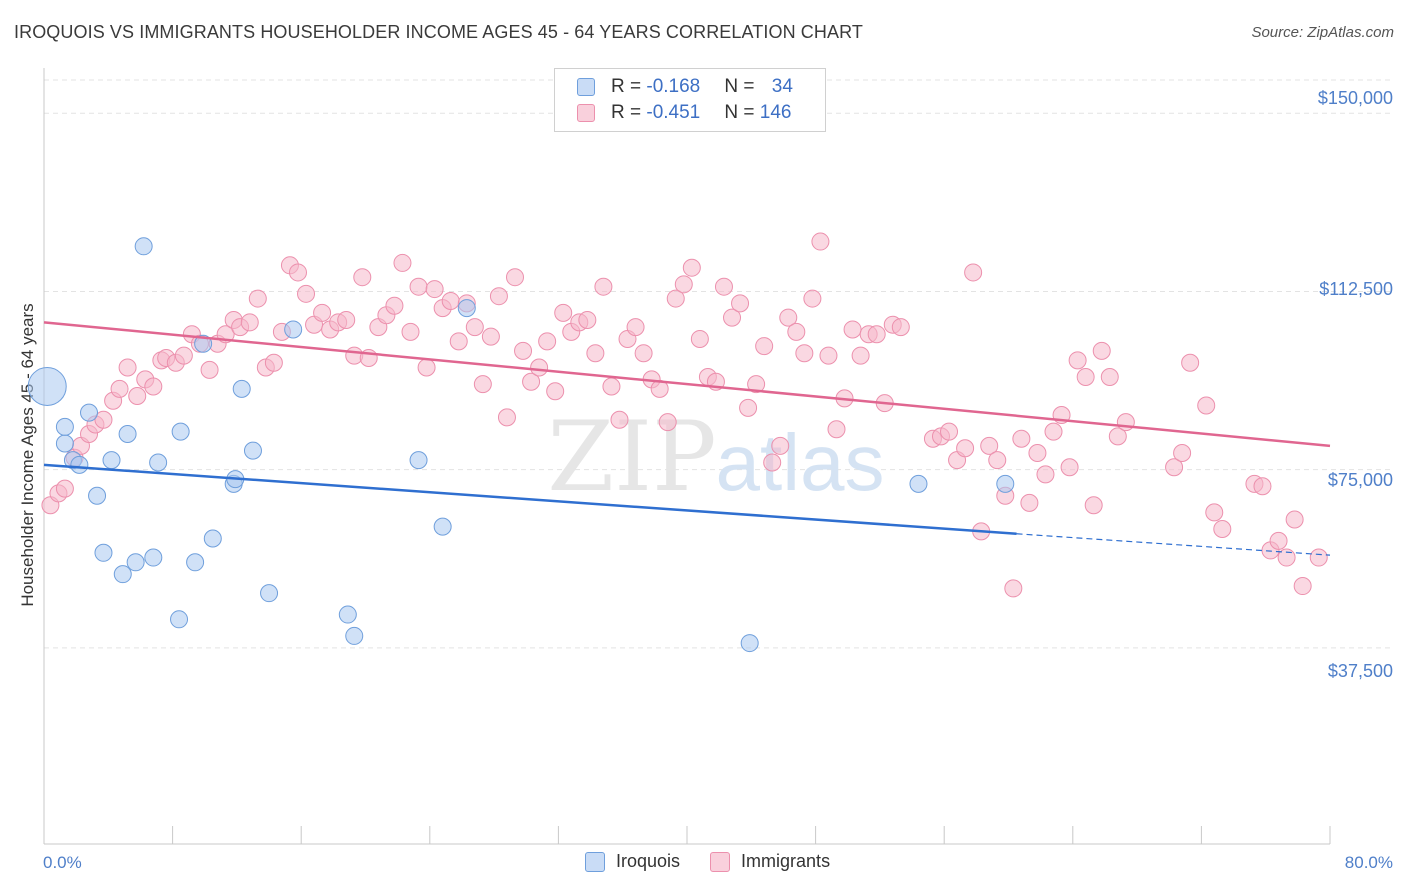 Image resolution: width=1406 pixels, height=892 pixels. Describe the element at coordinates (770, 861) in the screenshot. I see `legend-item-immigrants: Immigrants` at that location.